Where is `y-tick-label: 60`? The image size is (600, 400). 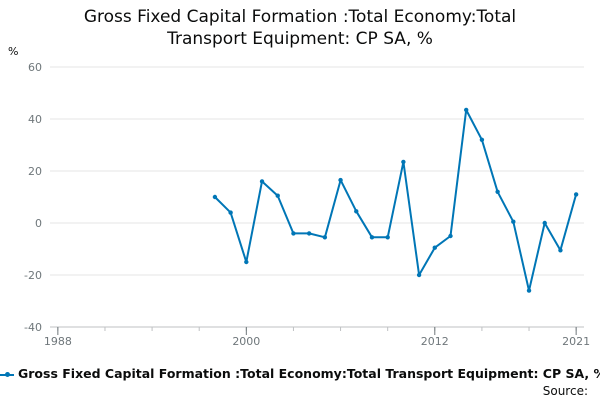
y-tick-label: 60 is located at coordinates (35, 67).